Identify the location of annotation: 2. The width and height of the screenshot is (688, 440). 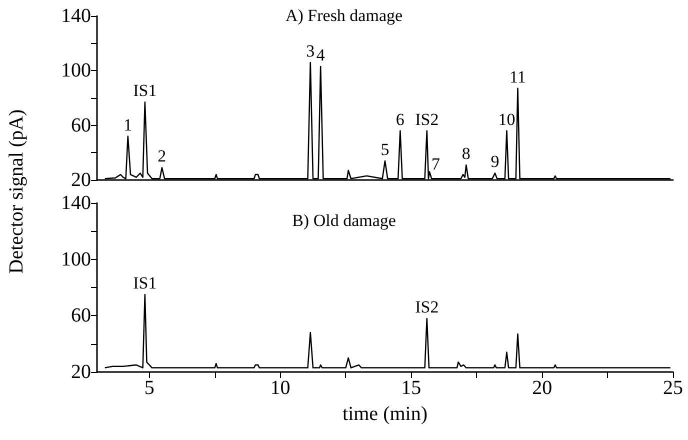
(162, 156).